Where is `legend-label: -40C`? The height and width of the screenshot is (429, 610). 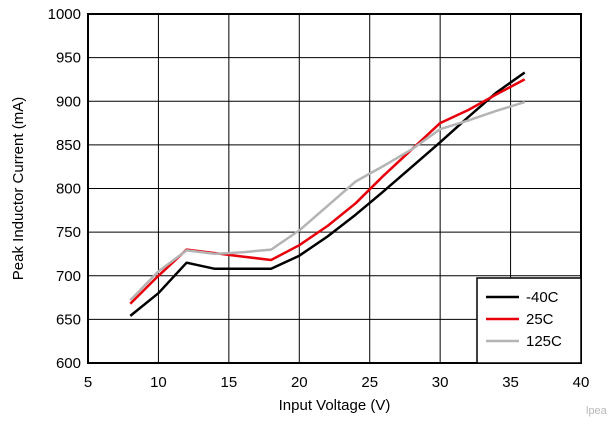
legend-label: -40C is located at coordinates (542, 297).